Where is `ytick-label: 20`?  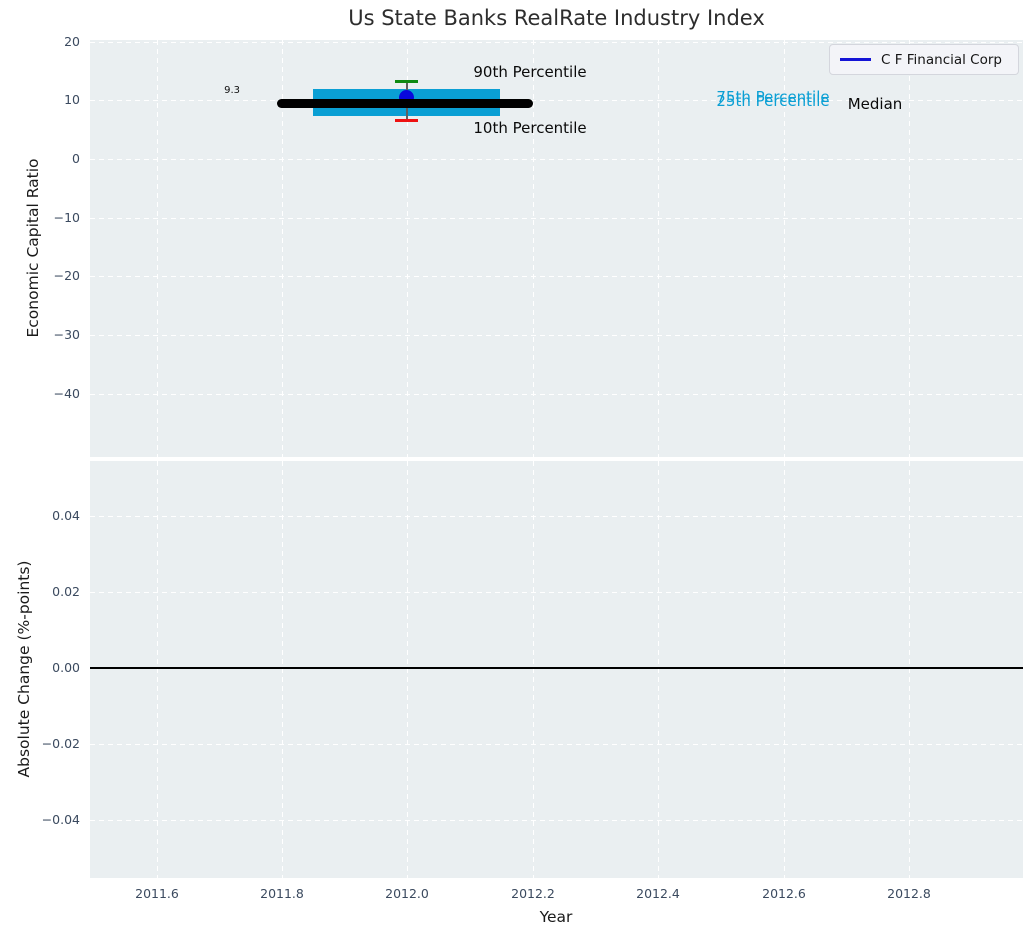
ytick-label: 20 is located at coordinates (72, 41).